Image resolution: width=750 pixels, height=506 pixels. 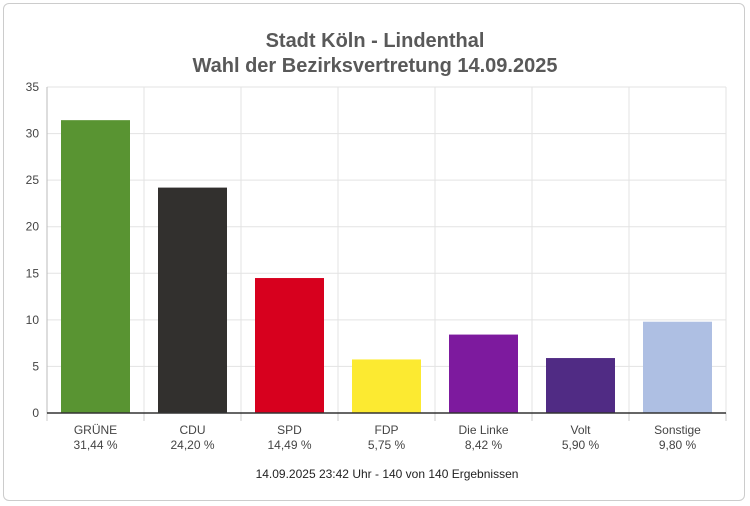 What do you see at coordinates (33, 87) in the screenshot?
I see `y-tick-label: 35` at bounding box center [33, 87].